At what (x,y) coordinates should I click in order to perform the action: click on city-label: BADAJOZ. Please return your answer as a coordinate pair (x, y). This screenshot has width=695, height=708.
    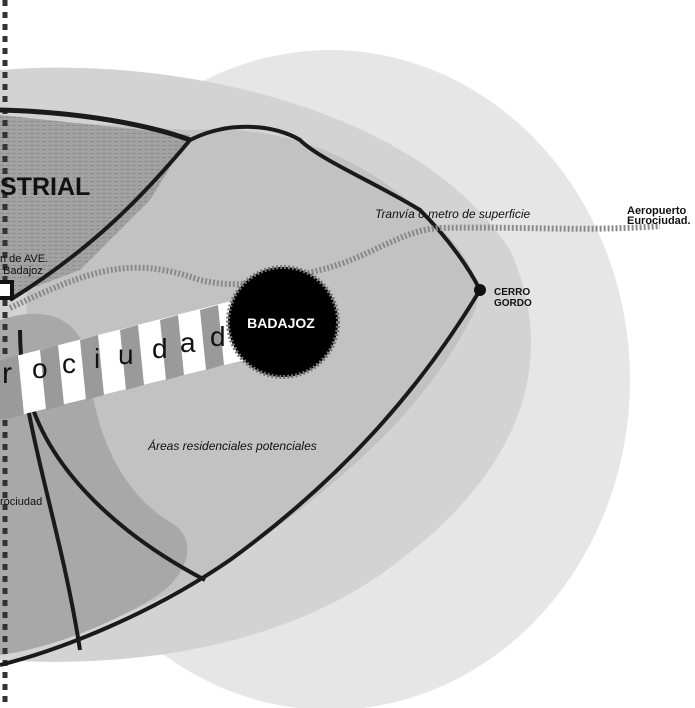
    Looking at the image, I should click on (281, 323).